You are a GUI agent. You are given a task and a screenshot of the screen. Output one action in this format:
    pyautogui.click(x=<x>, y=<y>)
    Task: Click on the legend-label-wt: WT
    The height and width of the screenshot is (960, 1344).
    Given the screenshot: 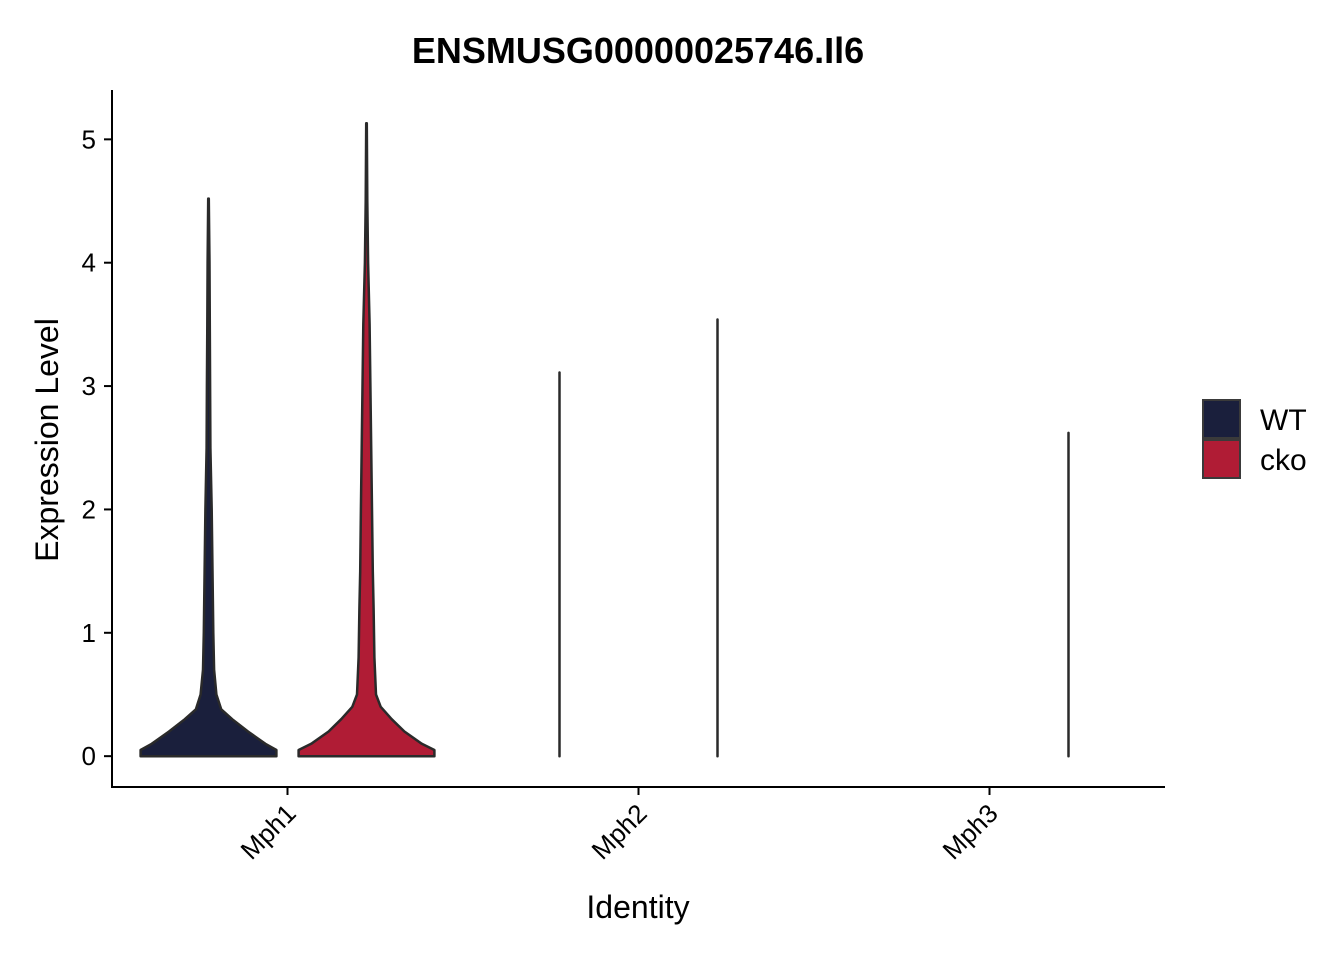 What is the action you would take?
    pyautogui.click(x=1283, y=420)
    